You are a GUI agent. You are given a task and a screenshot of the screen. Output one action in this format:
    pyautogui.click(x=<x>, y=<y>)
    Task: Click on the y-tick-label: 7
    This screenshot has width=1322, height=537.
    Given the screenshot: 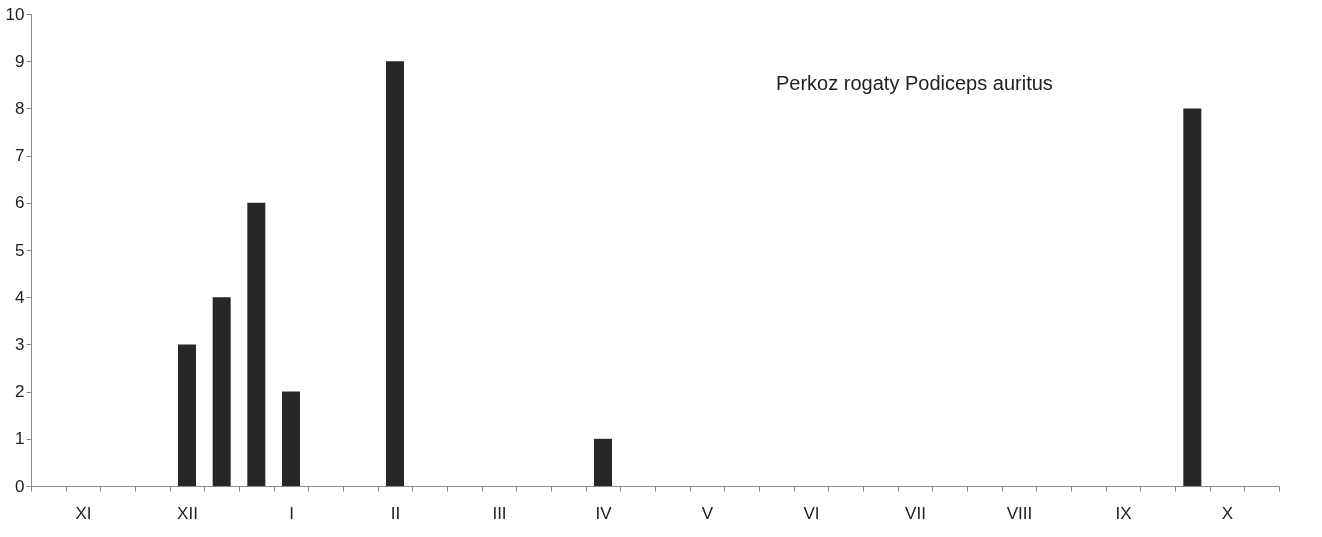 What is the action you would take?
    pyautogui.click(x=20, y=156)
    